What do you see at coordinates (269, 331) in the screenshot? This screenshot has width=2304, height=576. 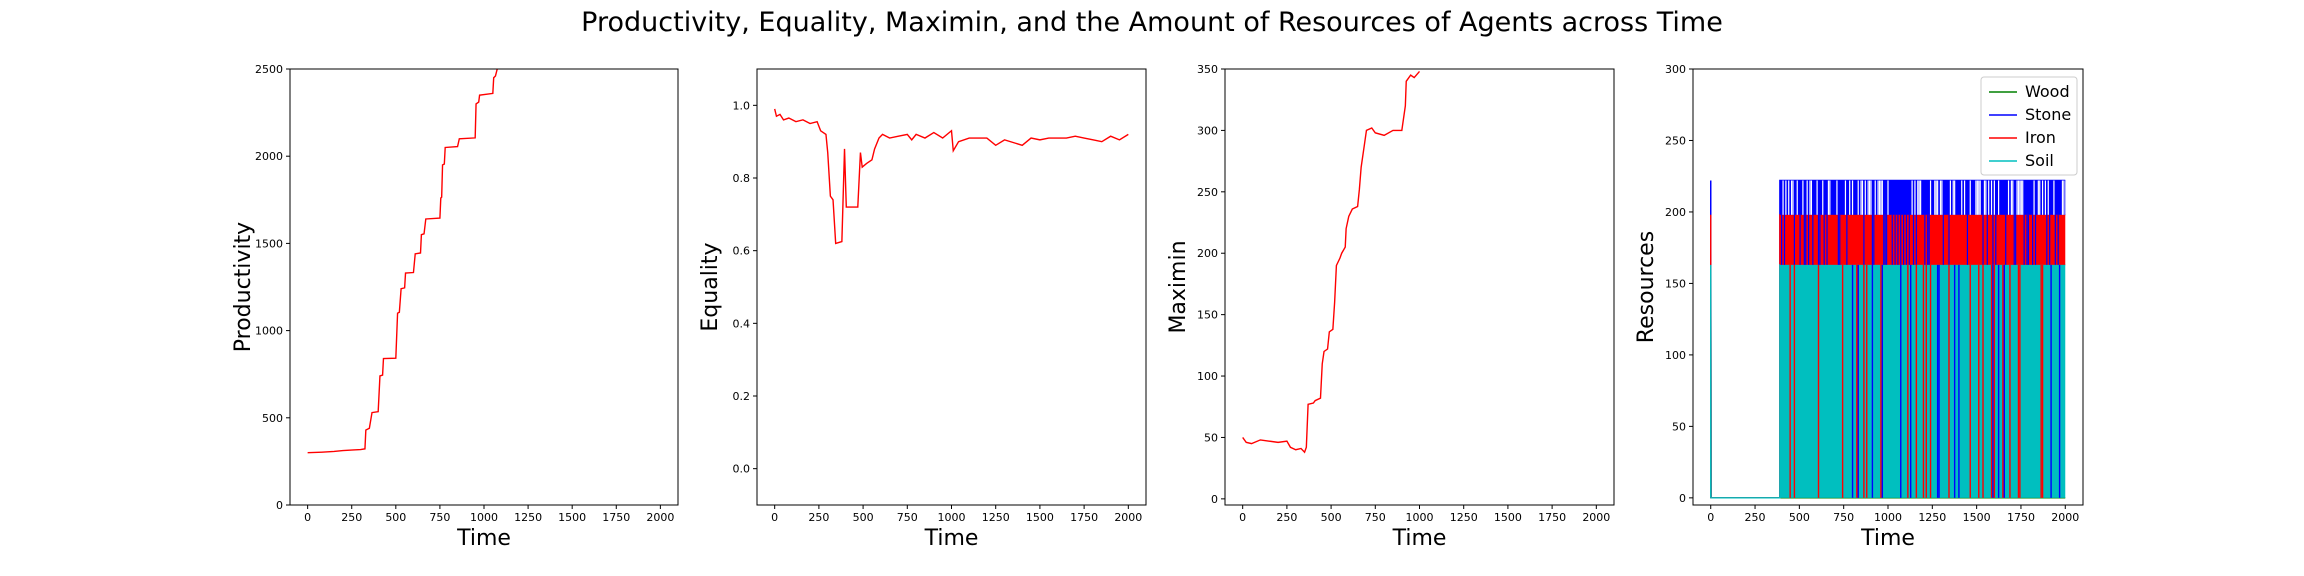 I see `y-tick-label: 1000` at bounding box center [269, 331].